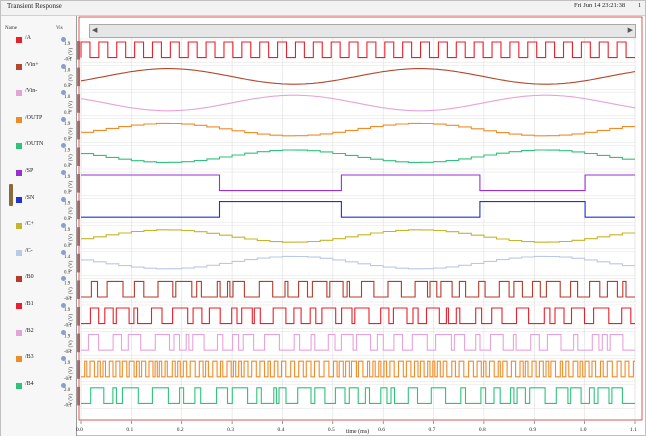 This screenshot has height=437, width=646. What do you see at coordinates (630, 30) in the screenshot?
I see `scroll-right-icon: ▶` at bounding box center [630, 30].